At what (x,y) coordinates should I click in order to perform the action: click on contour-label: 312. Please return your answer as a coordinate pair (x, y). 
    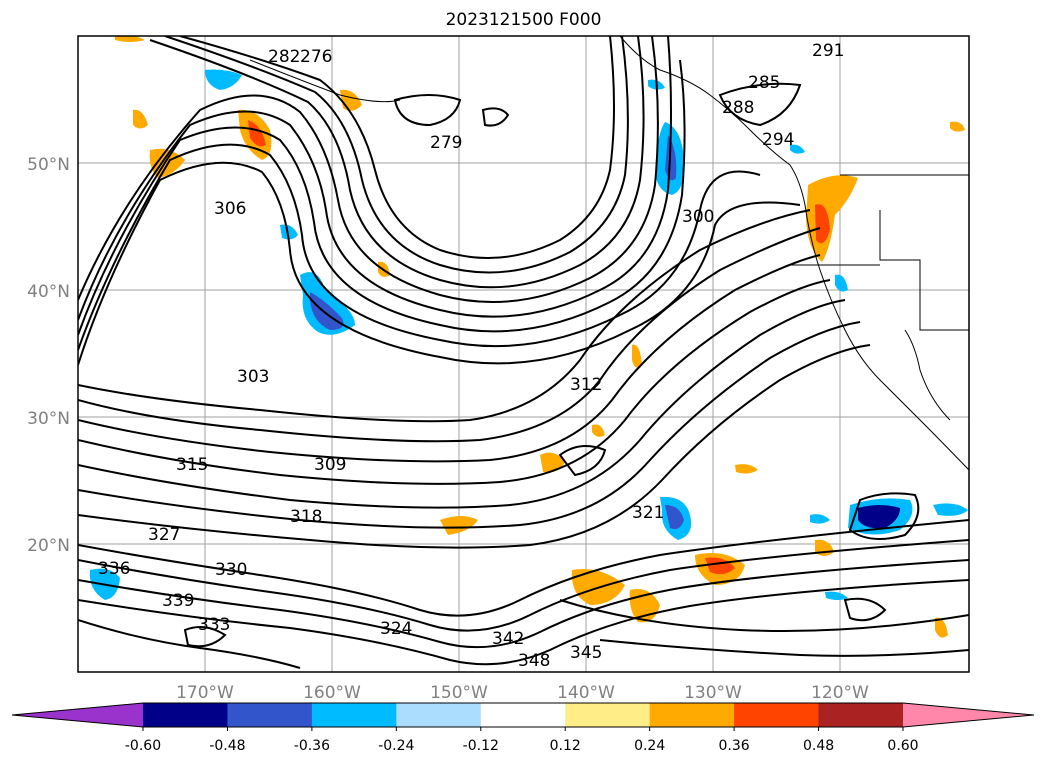
    Looking at the image, I should click on (586, 385).